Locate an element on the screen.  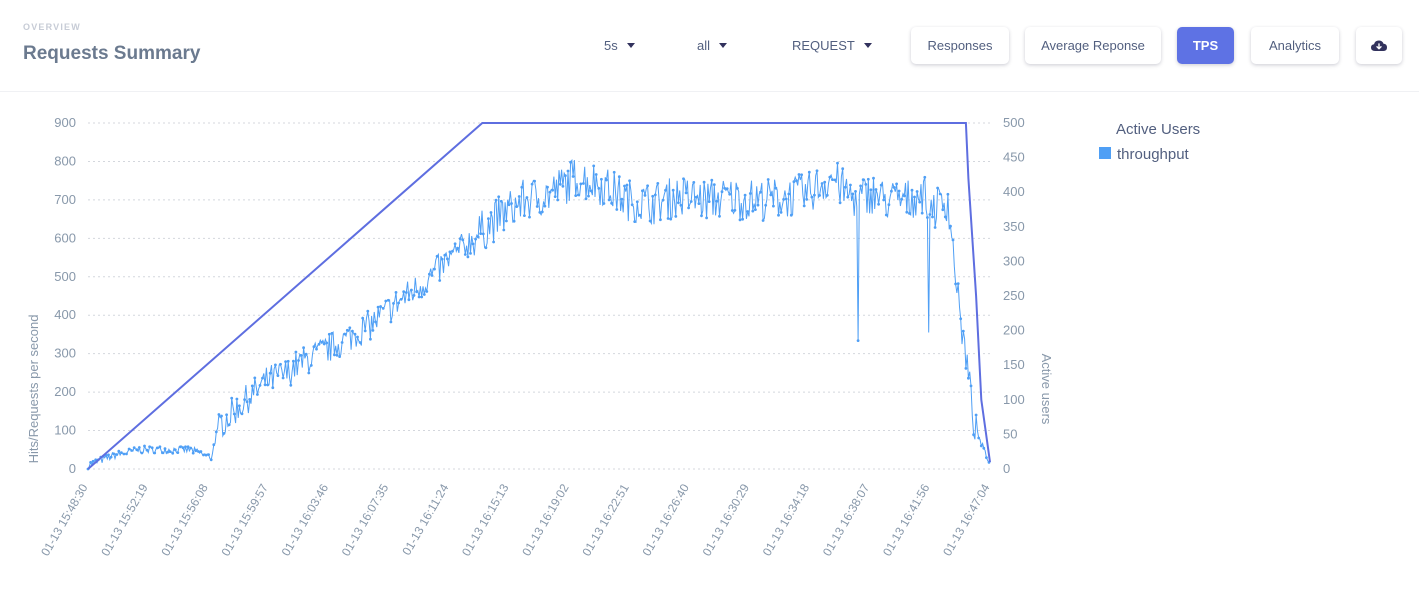
legend-swatch-throughput is located at coordinates (1105, 153).